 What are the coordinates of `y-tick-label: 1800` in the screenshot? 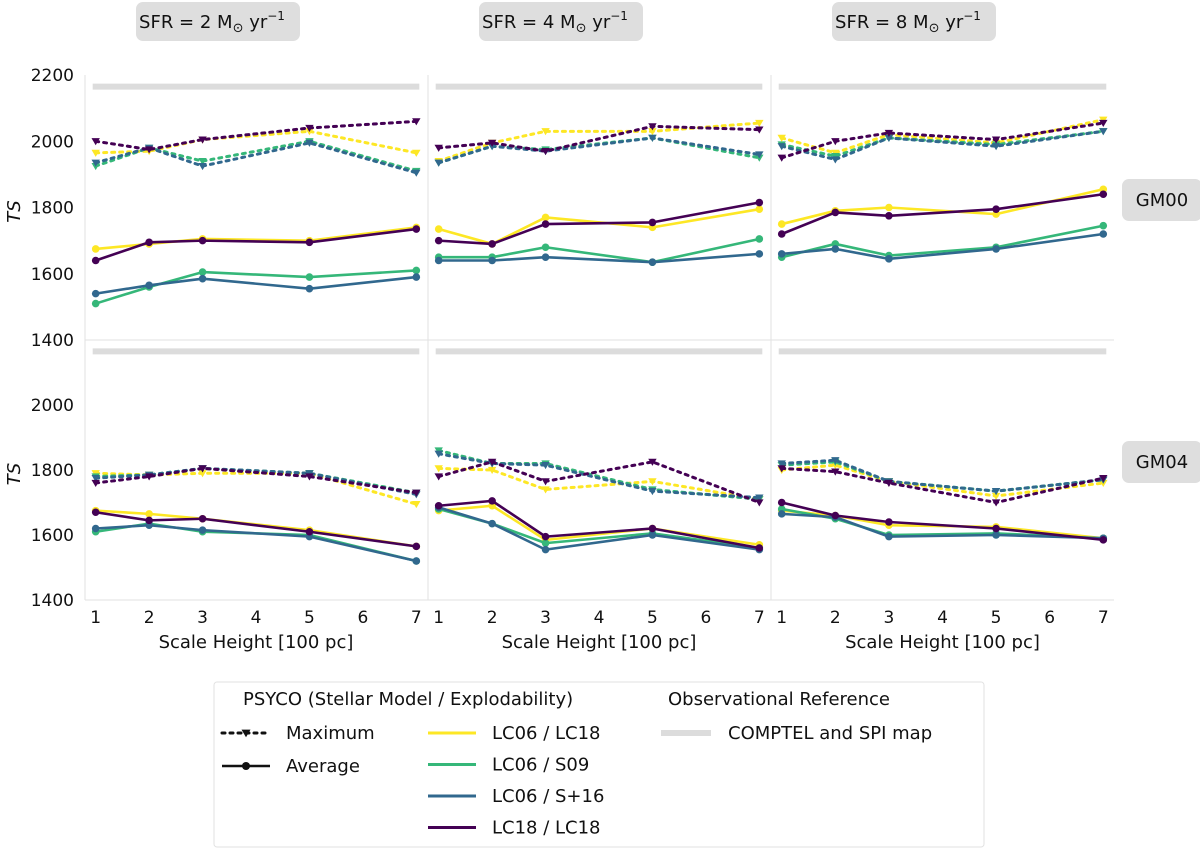 It's located at (52, 209).